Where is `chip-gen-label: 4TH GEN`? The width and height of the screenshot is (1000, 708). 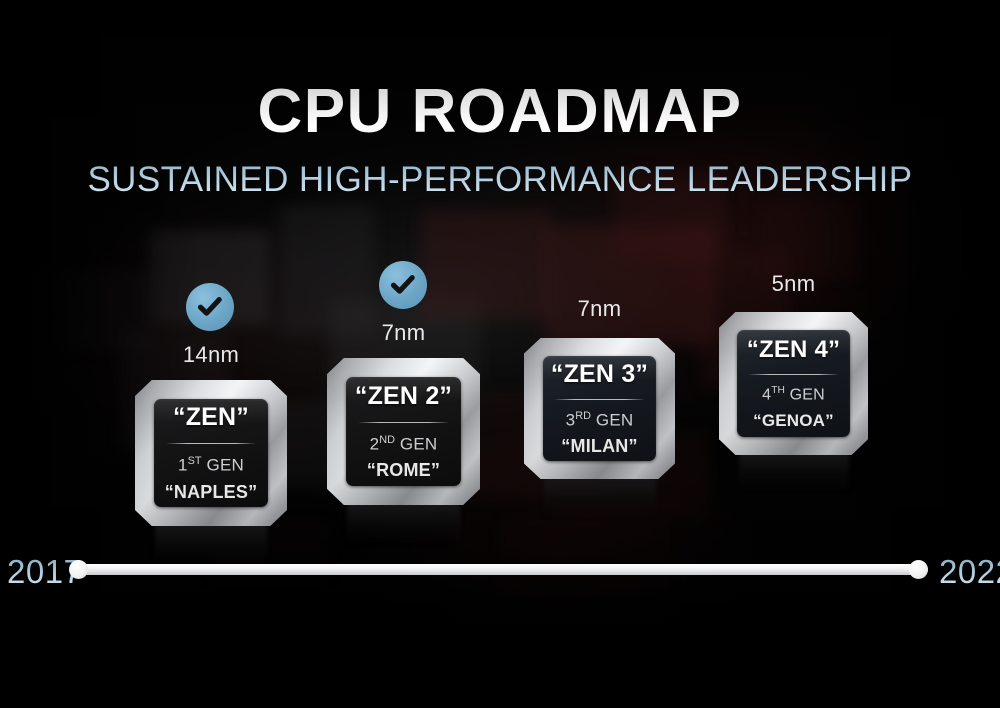 chip-gen-label: 4TH GEN is located at coordinates (793, 394).